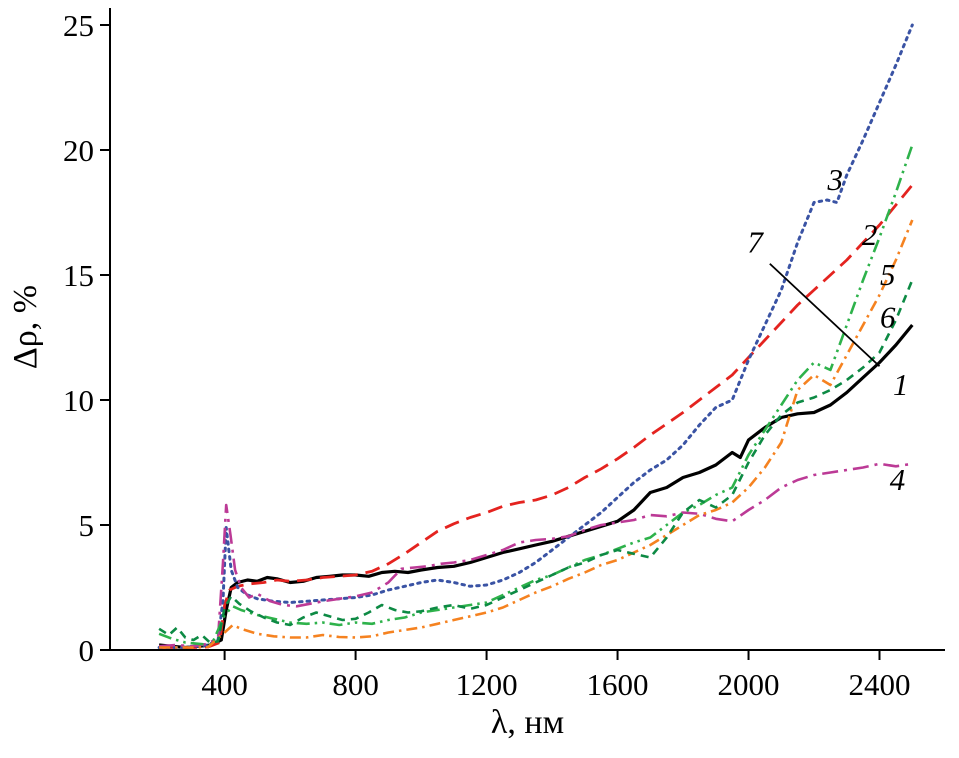  I want to click on curve-label-5: 5, so click(888, 274).